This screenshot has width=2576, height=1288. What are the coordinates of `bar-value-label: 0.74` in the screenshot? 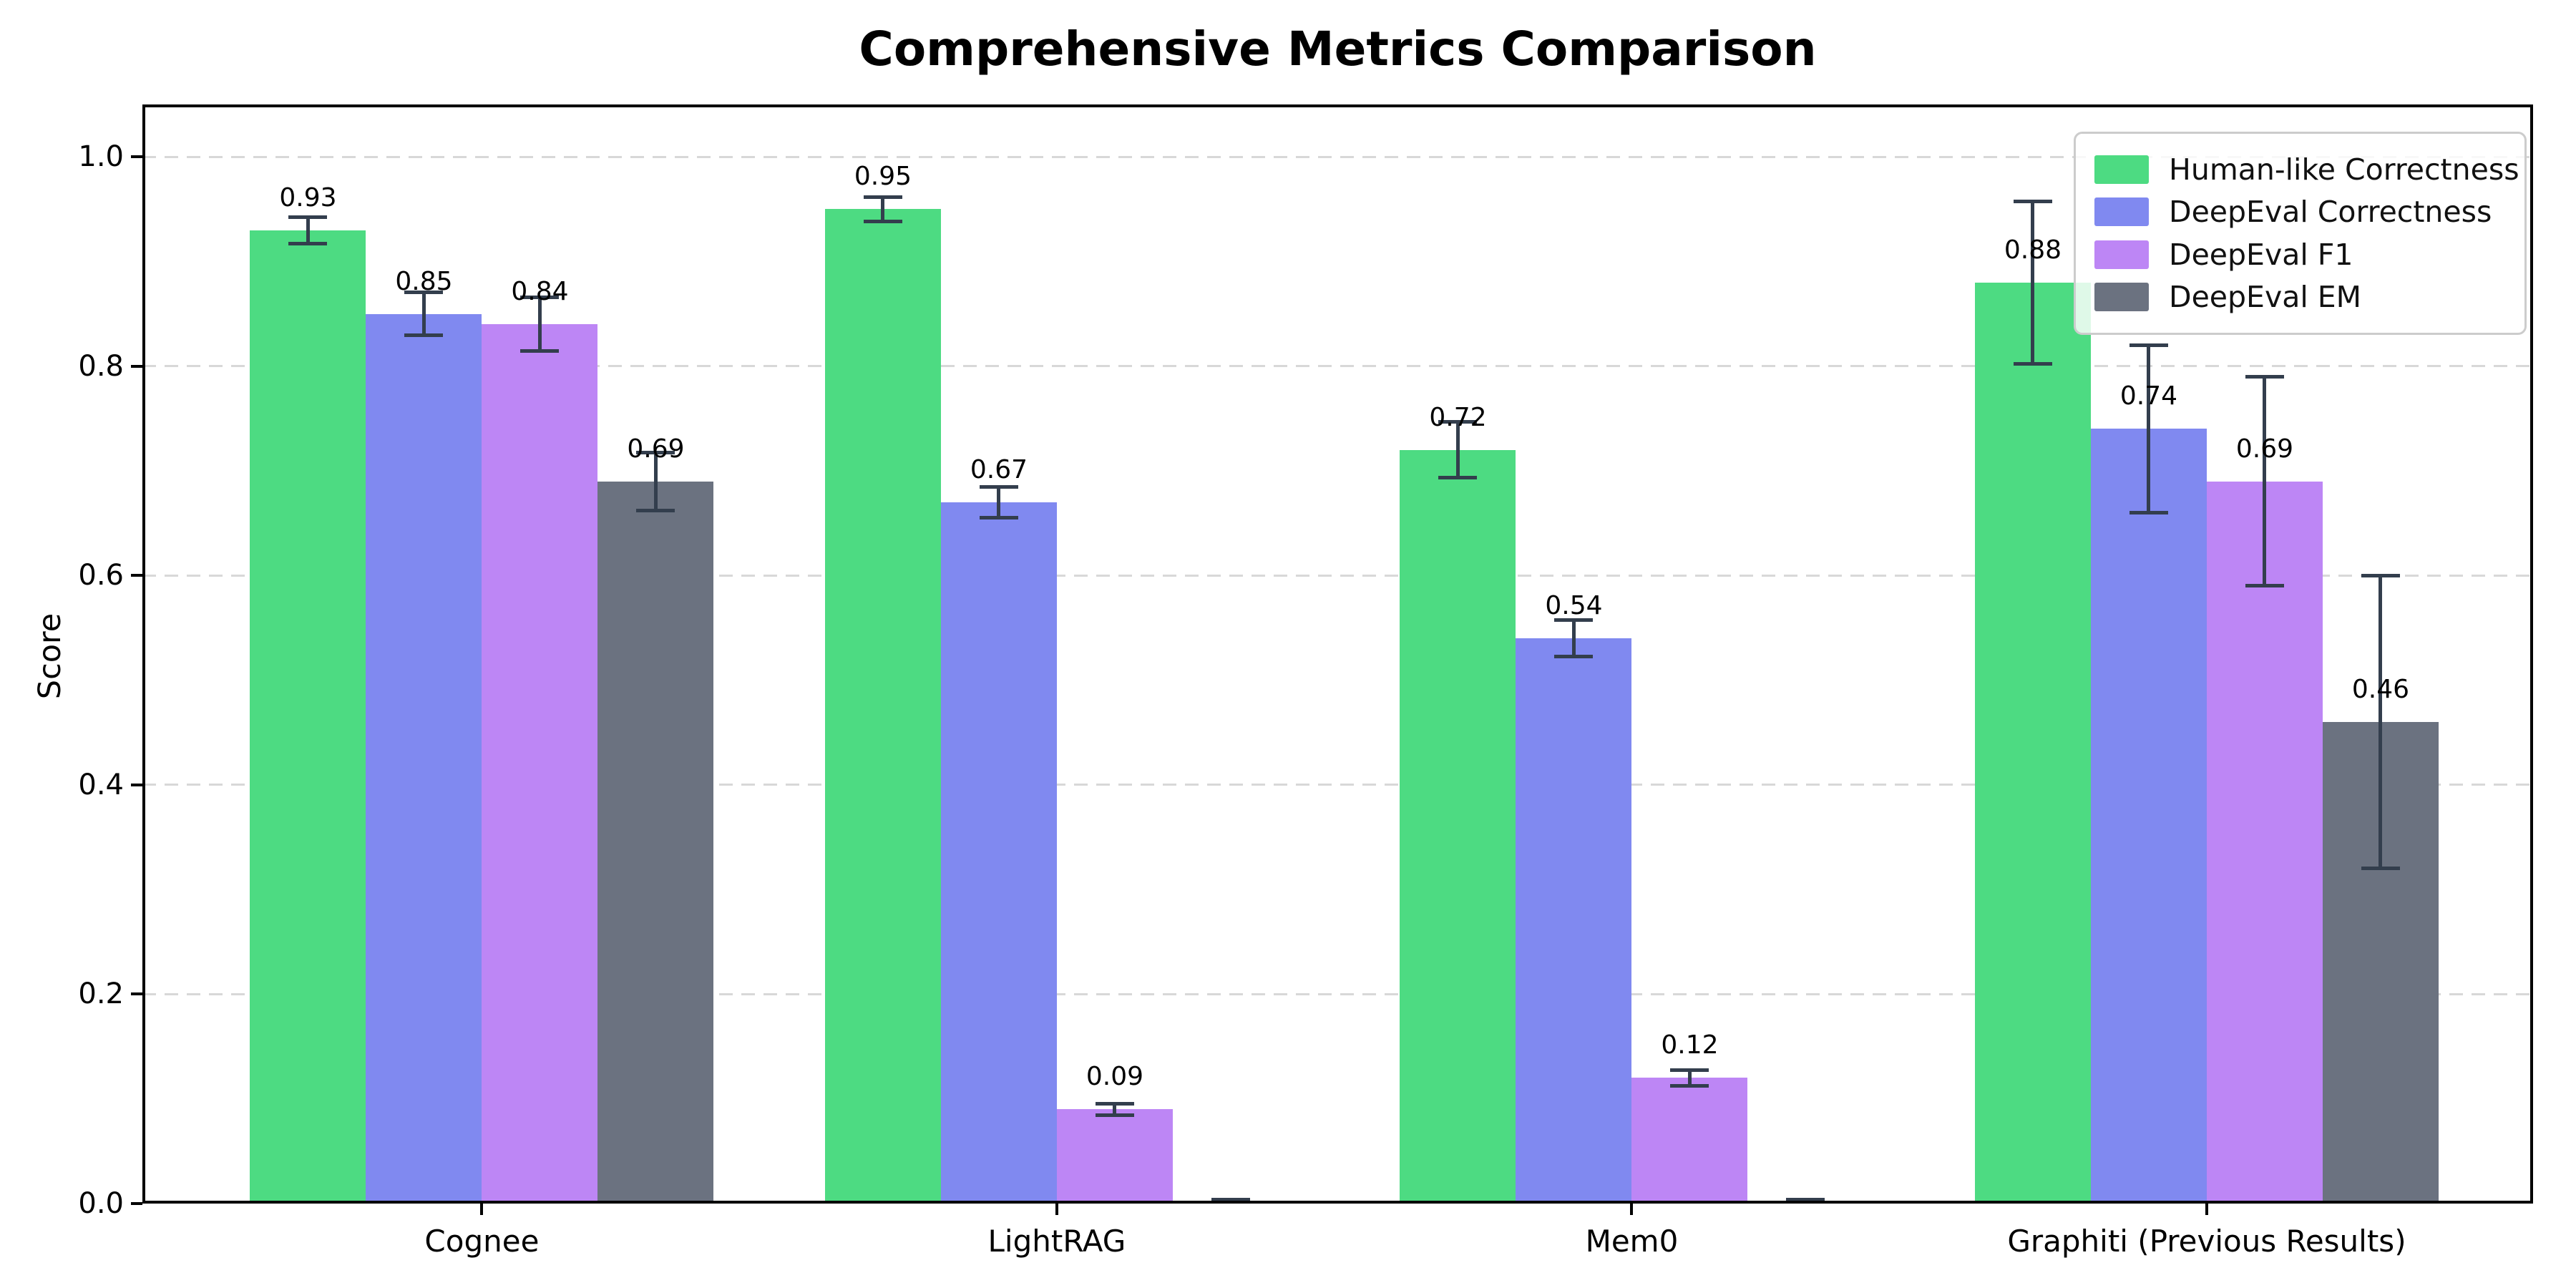 It's located at (2148, 396).